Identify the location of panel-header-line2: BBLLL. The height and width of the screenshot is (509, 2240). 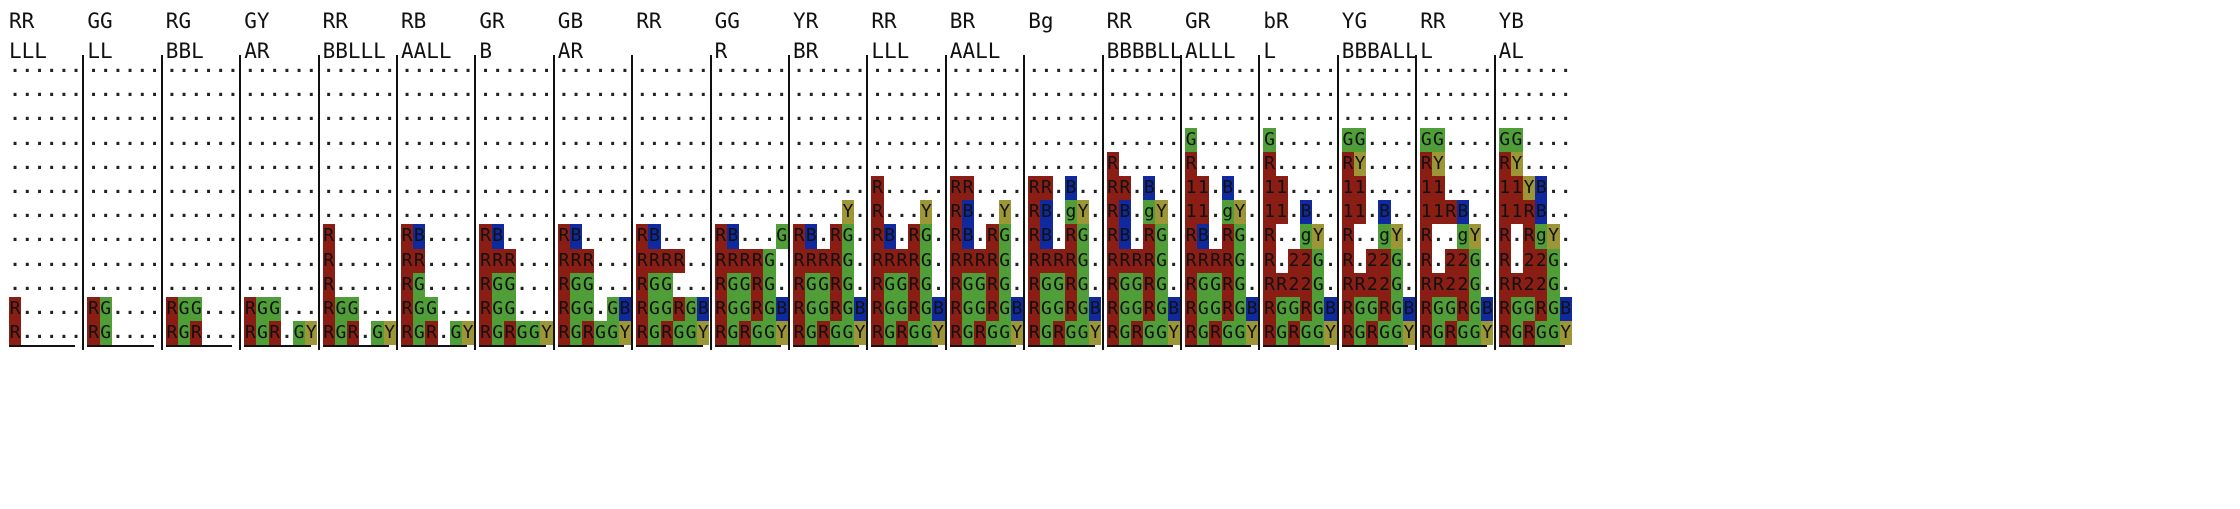
(354, 51).